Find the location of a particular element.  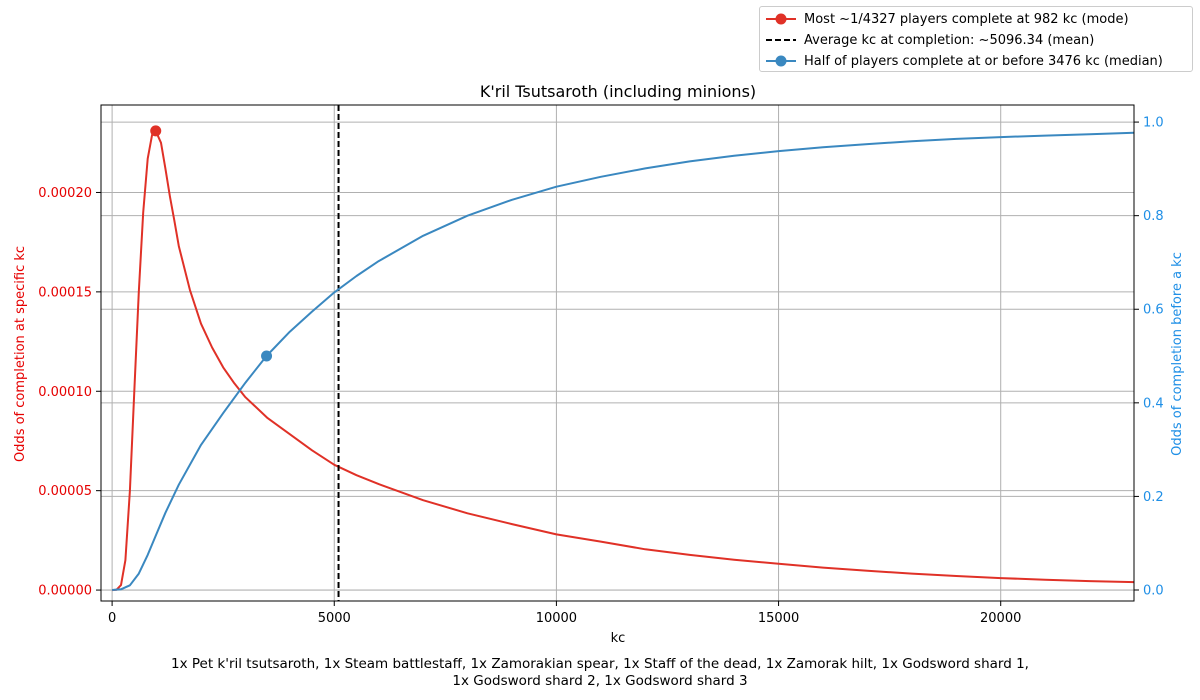

y-right-tick-label-5: 1.0 is located at coordinates (1153, 123).